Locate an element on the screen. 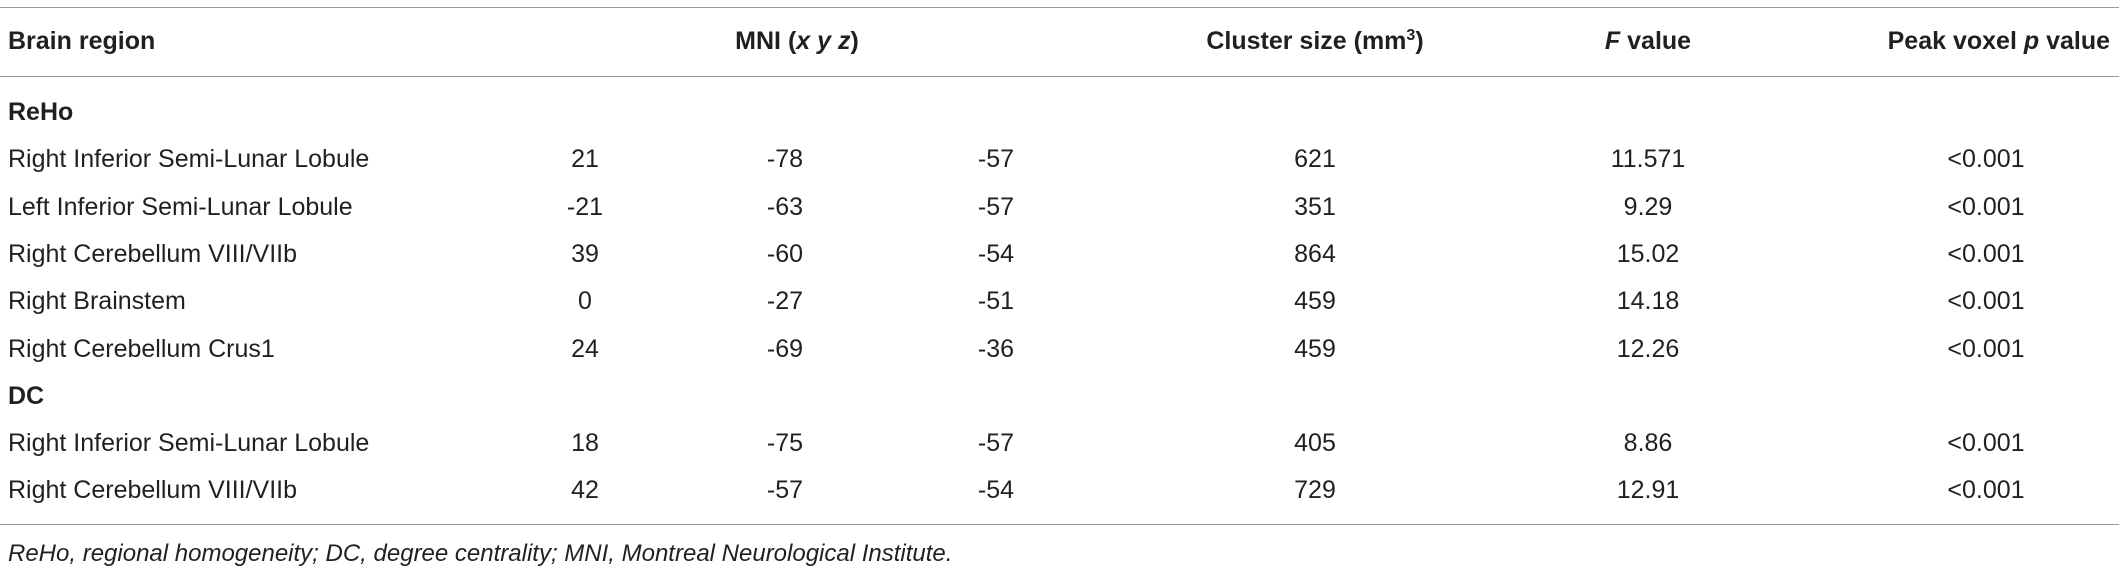 This screenshot has height=575, width=2119. header-text: Cluster size (mm is located at coordinates (1306, 41).